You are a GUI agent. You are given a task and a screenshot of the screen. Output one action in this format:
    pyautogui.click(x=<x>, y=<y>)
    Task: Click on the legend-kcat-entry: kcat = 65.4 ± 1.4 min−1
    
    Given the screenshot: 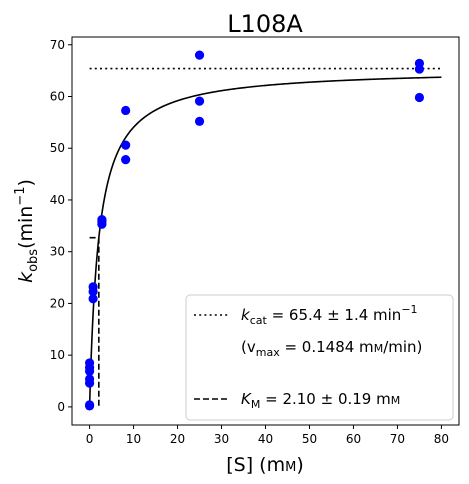 What is the action you would take?
    pyautogui.click(x=329, y=315)
    